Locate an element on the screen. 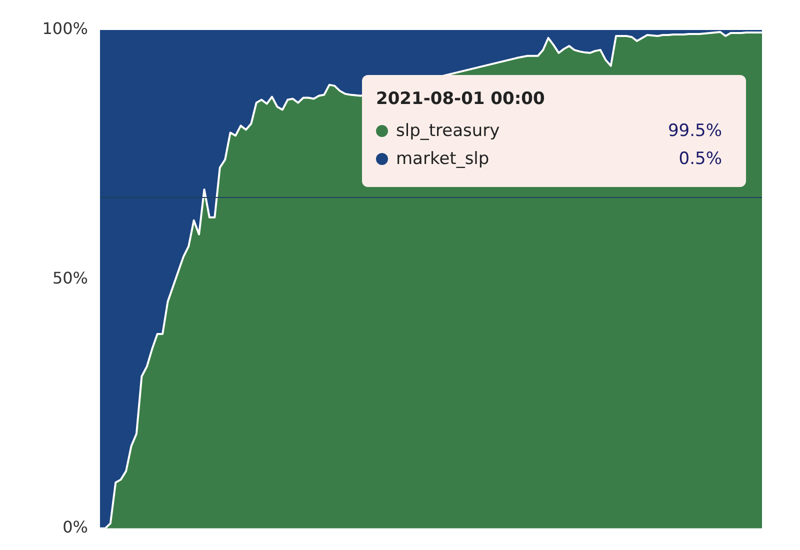 The image size is (800, 550). y-tick-label: 50% is located at coordinates (70, 278).